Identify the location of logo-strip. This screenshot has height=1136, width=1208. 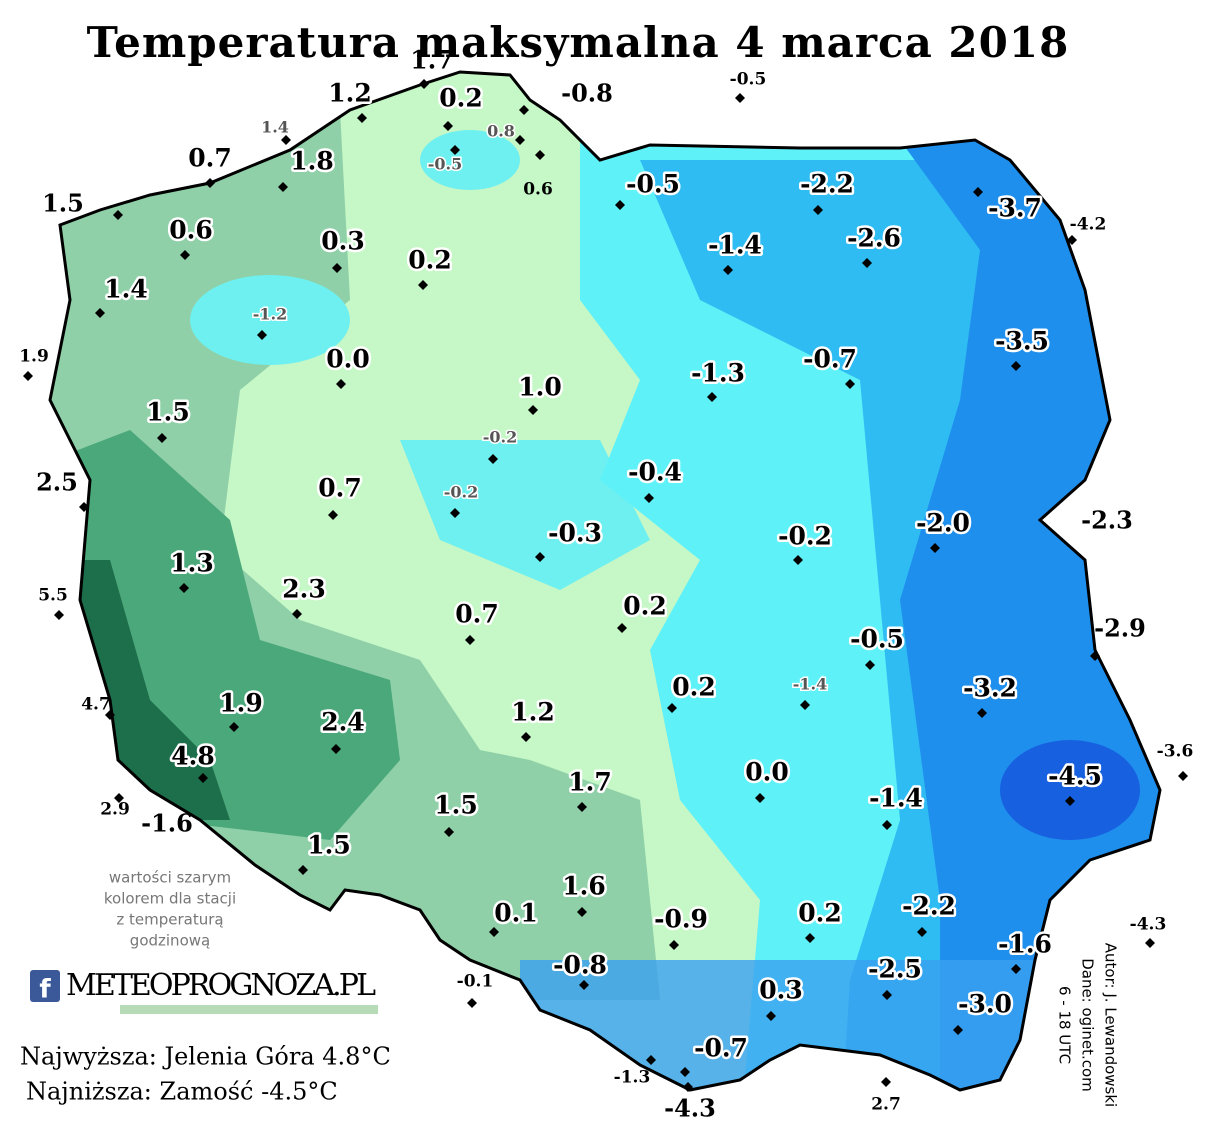
(249, 1009).